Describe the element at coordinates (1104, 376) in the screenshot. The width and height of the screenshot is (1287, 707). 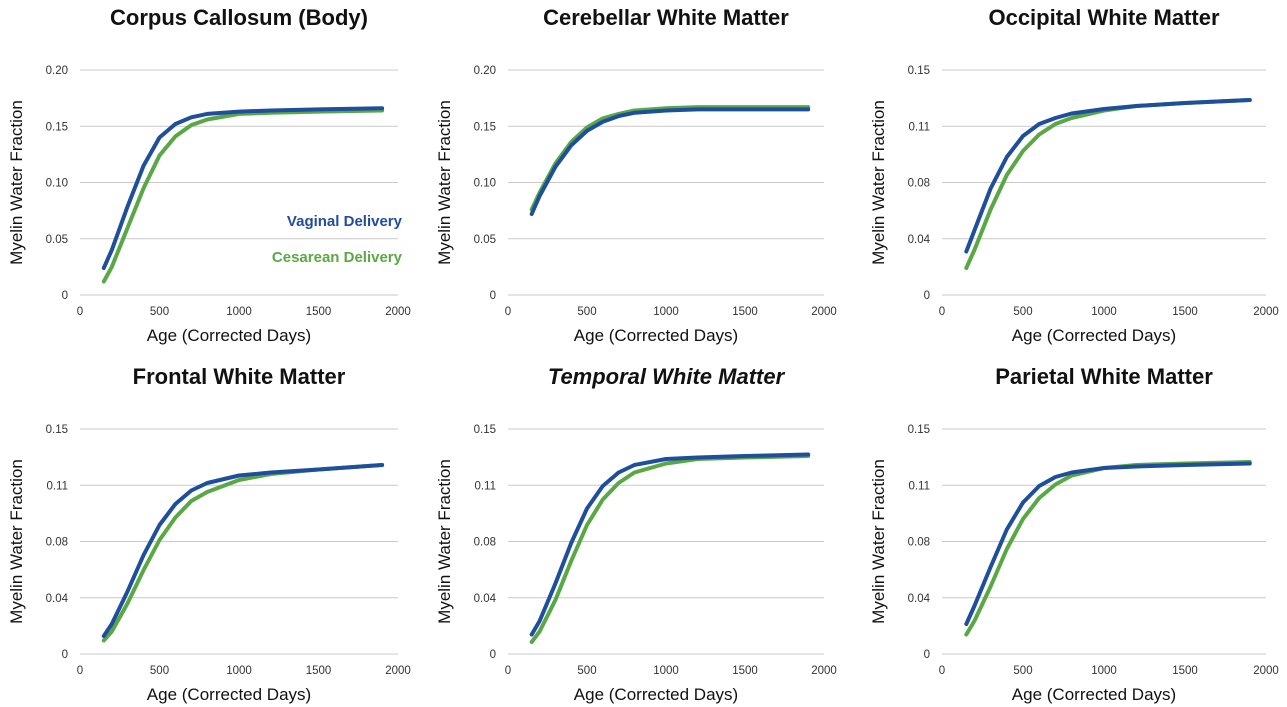
I see `panel-title: Parietal White Matter` at that location.